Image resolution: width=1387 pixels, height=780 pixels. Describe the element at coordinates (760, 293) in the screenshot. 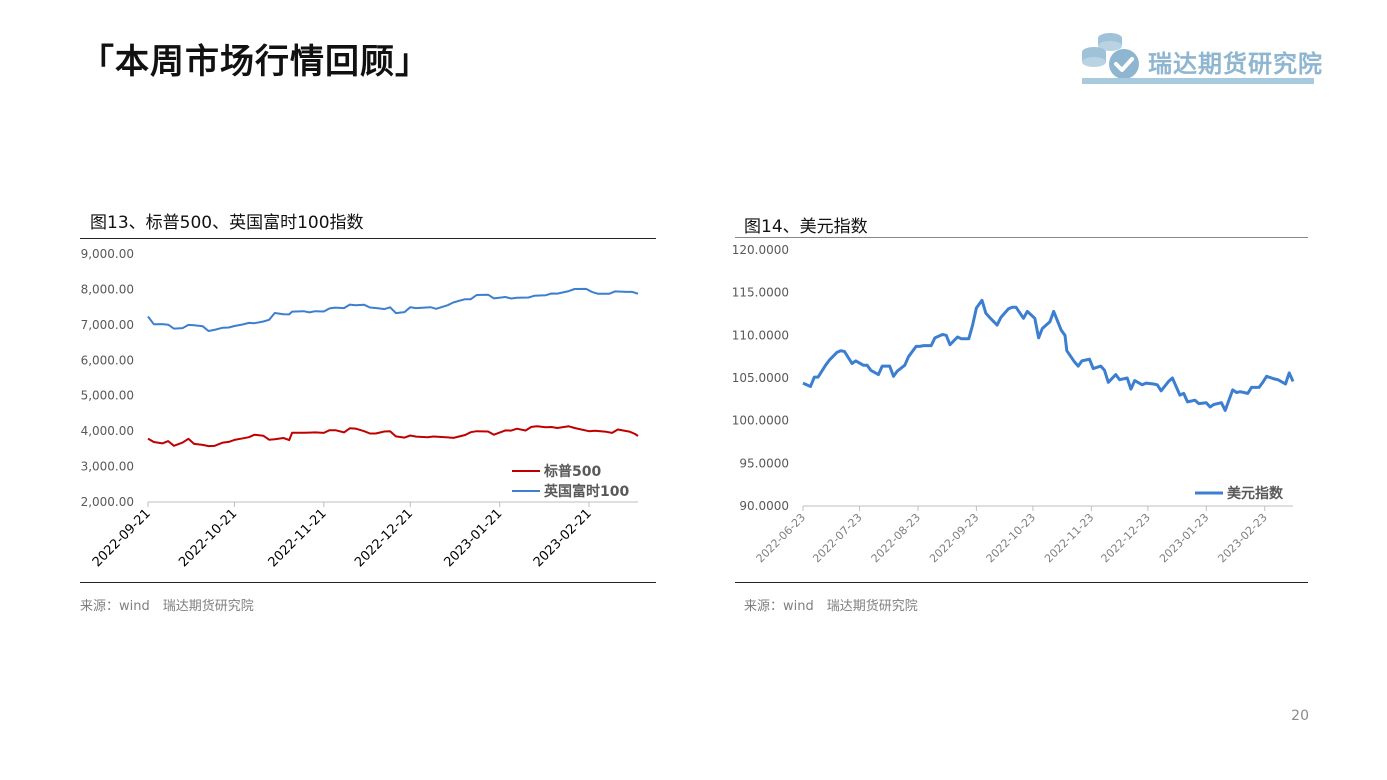

I see `y-tick-label: 115.0000` at that location.